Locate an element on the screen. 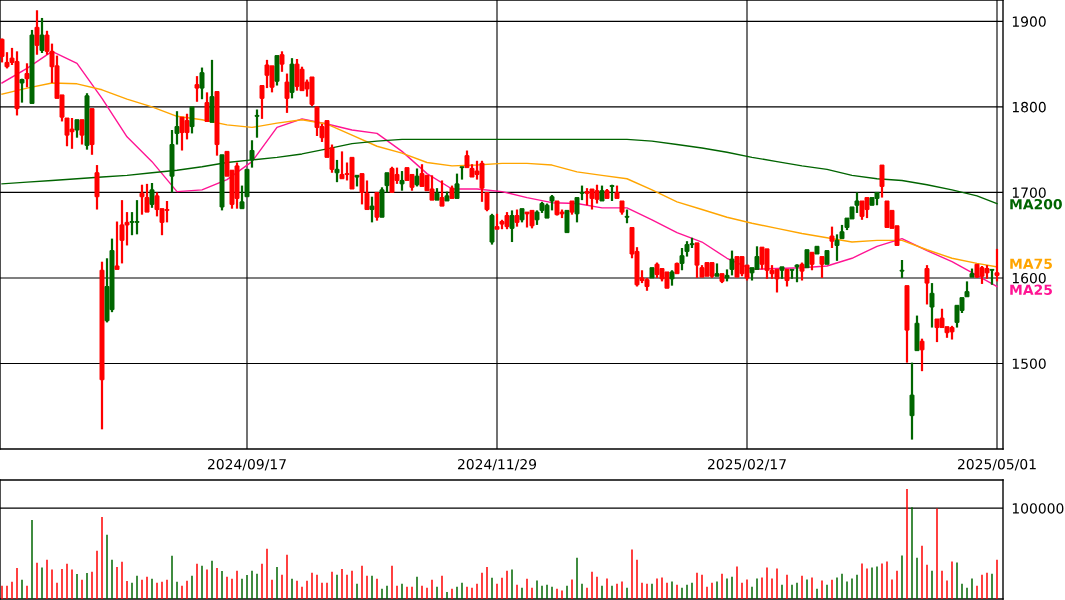 This screenshot has height=600, width=1065. y-tick-label: 1800 is located at coordinates (1029, 107).